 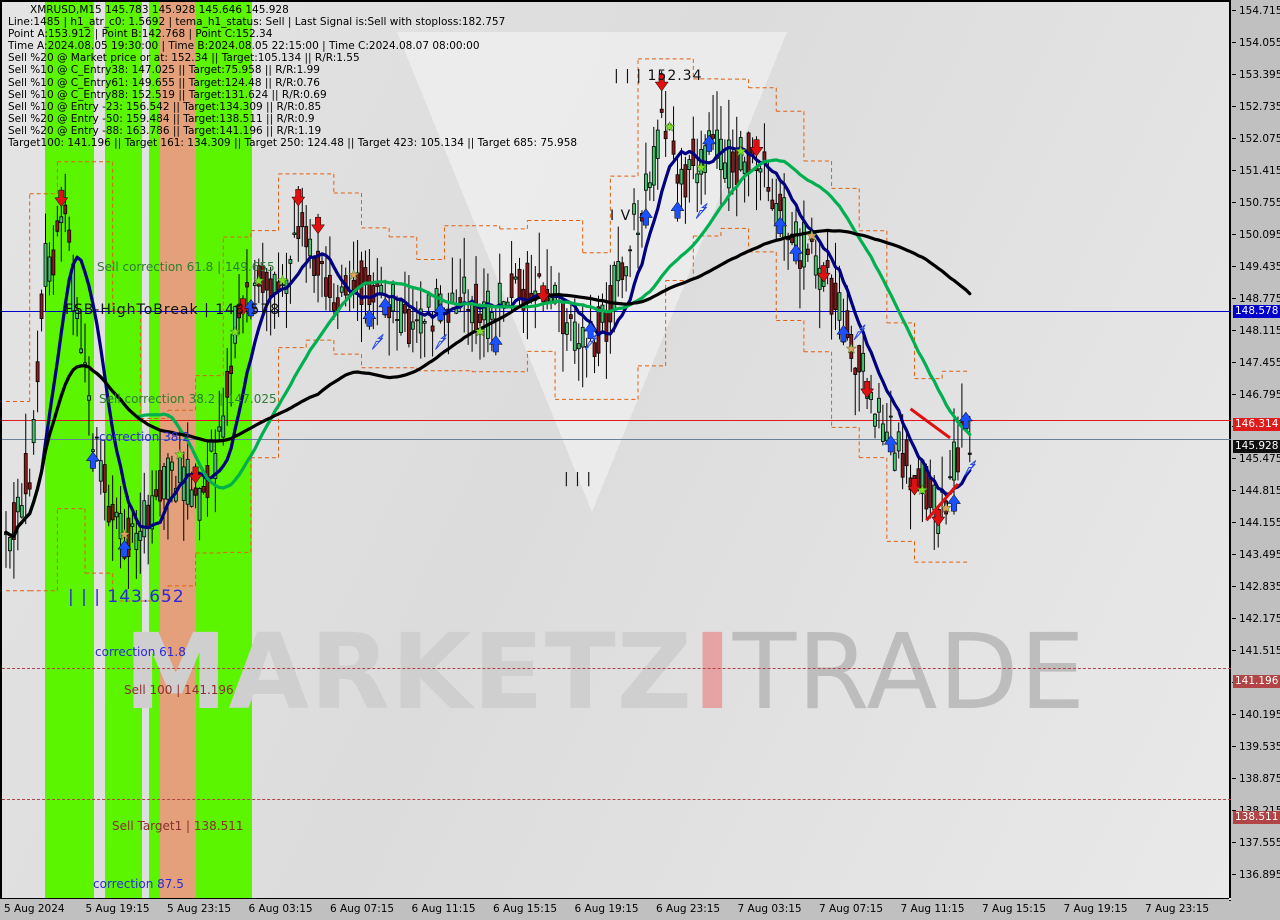 I want to click on price-tick-146.795: 146.795, so click(x=1255, y=395).